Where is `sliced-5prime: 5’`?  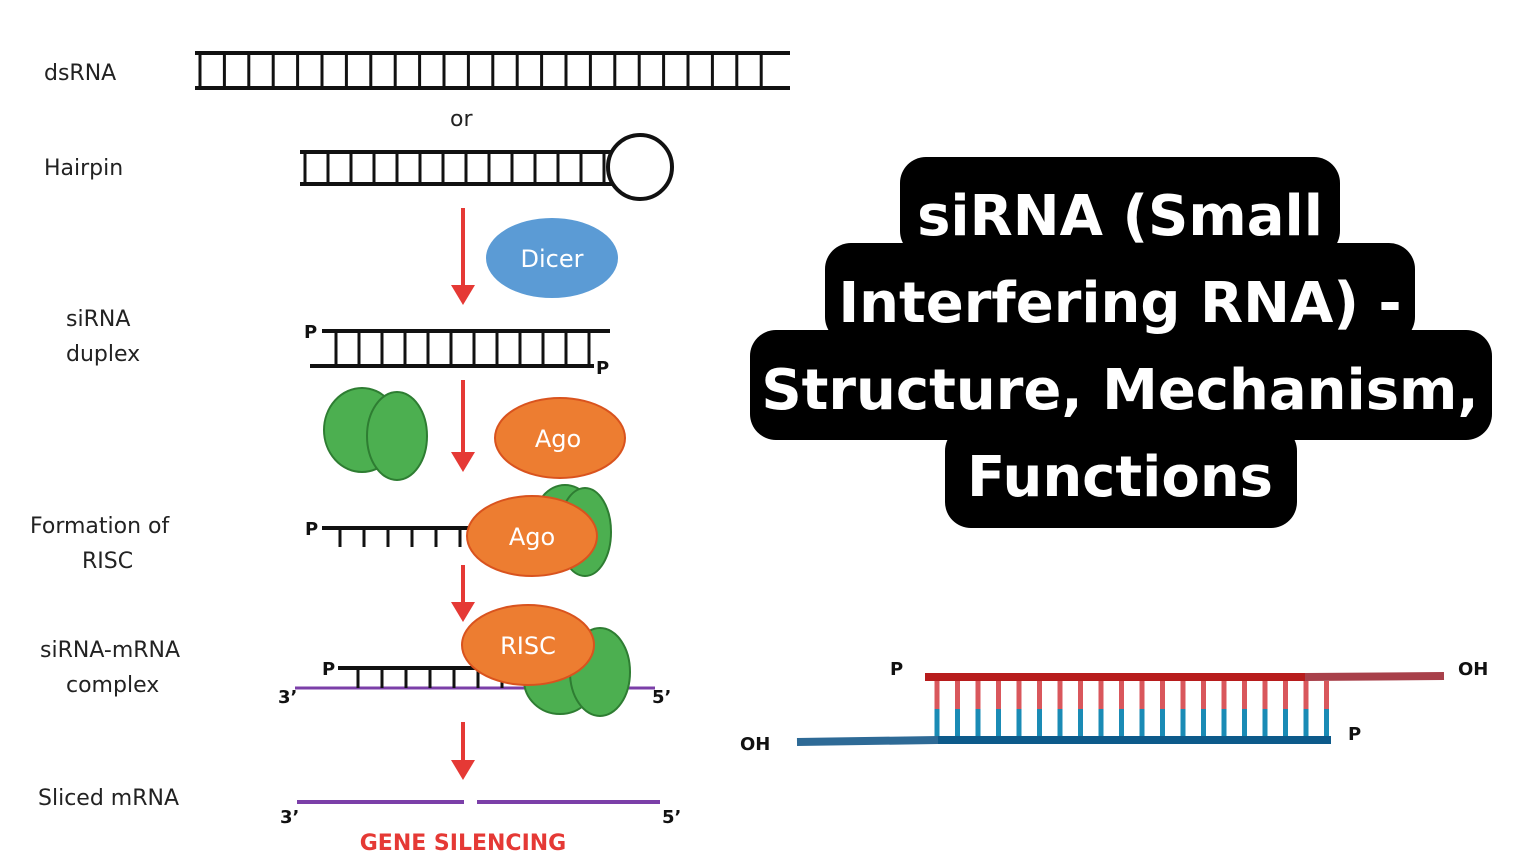
sliced-5prime: 5’ is located at coordinates (671, 817).